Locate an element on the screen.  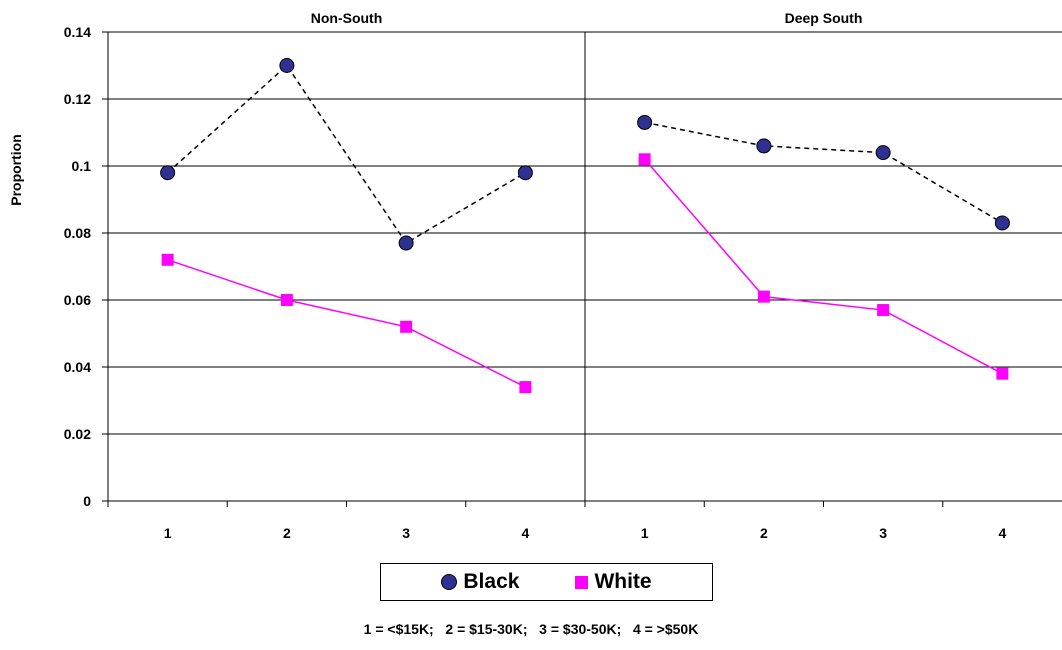
square-marker-icon is located at coordinates (582, 582).